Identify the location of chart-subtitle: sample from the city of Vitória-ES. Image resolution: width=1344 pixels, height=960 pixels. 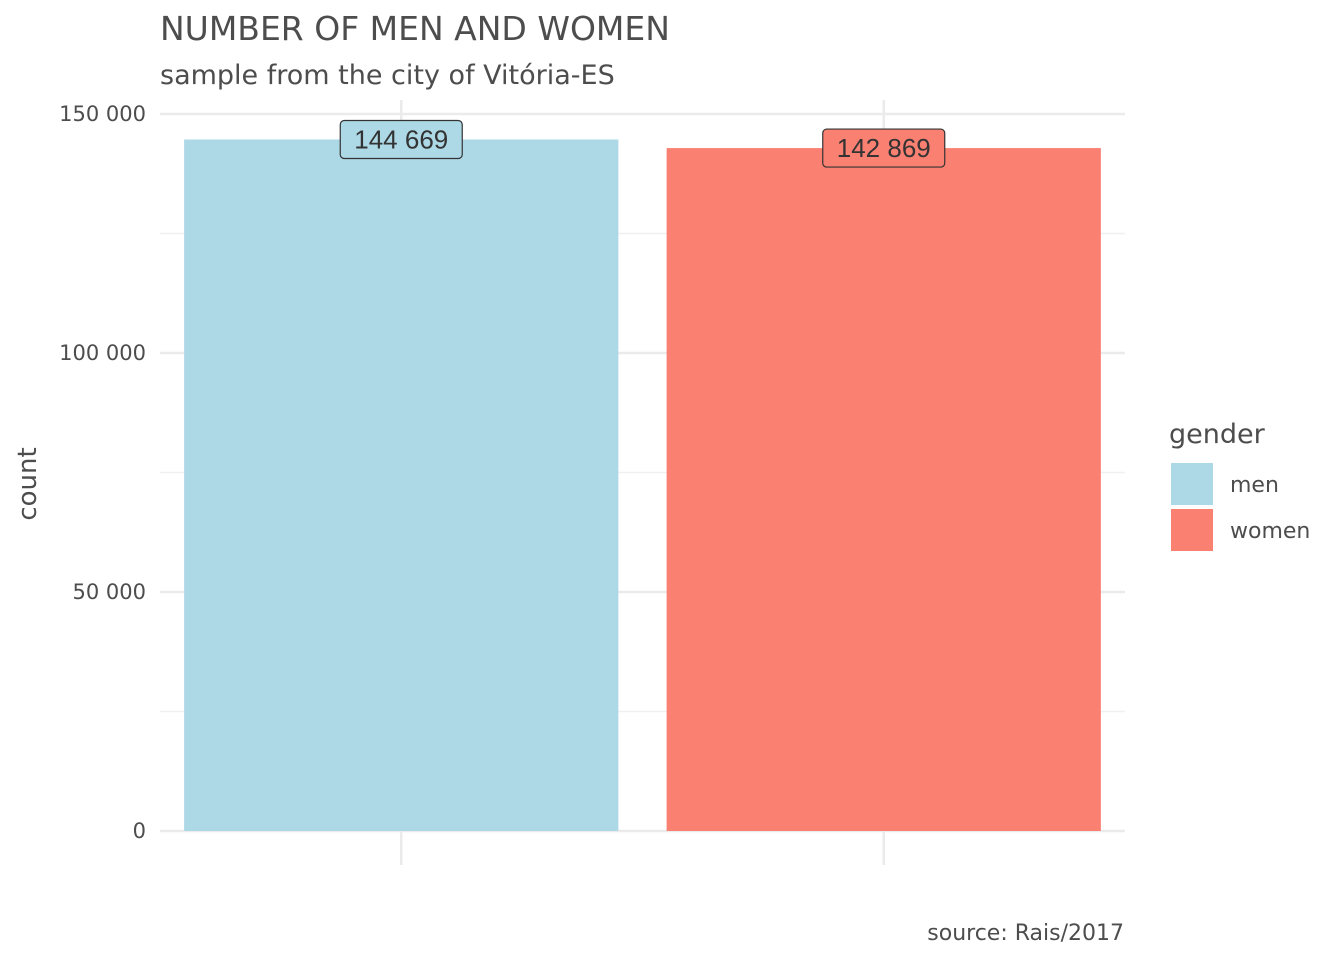
(387, 75).